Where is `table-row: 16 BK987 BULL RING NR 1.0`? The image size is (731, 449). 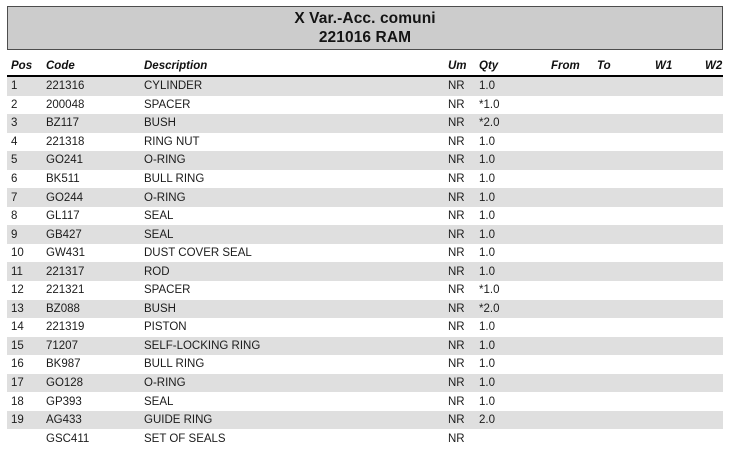
table-row: 16 BK987 BULL RING NR 1.0 is located at coordinates (365, 364).